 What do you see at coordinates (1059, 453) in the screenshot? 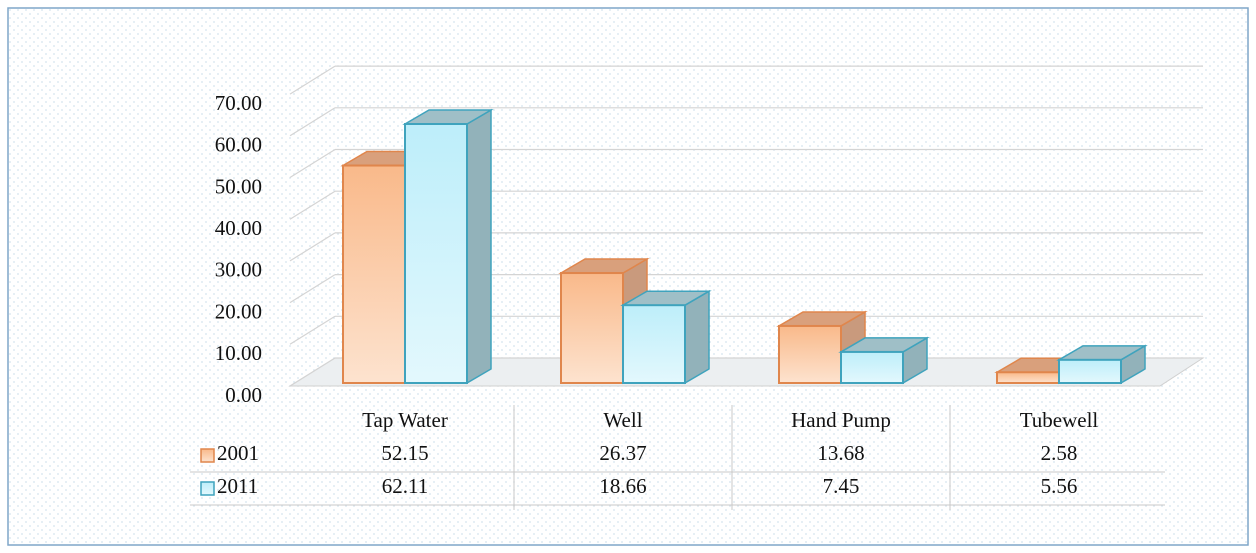
I see `table-value: 2.58` at bounding box center [1059, 453].